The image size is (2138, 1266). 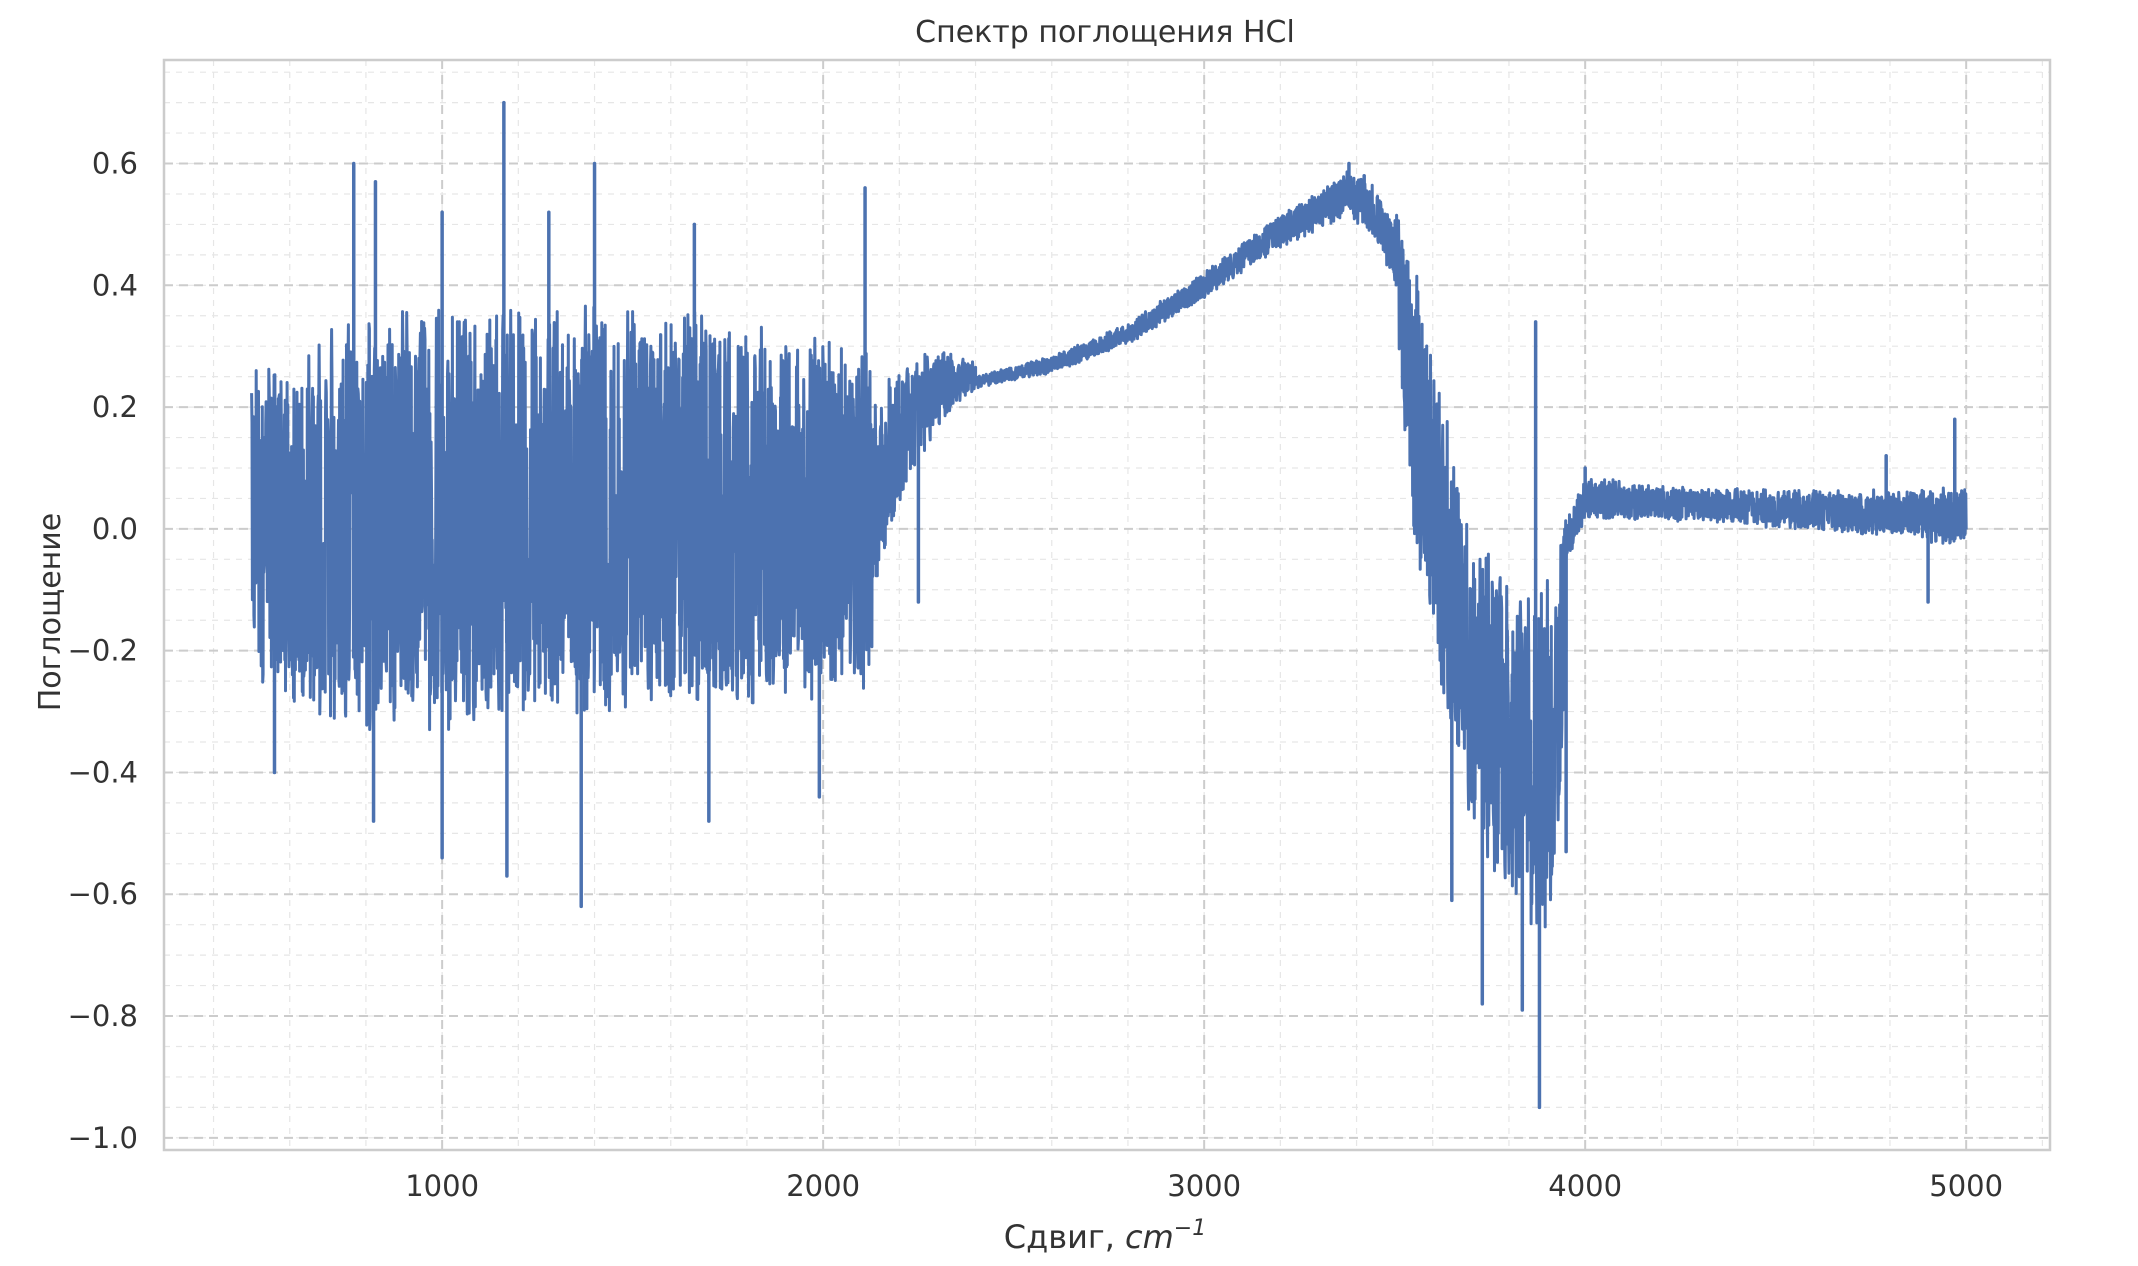 I want to click on x-tick-label: 4000, so click(x=1585, y=1186).